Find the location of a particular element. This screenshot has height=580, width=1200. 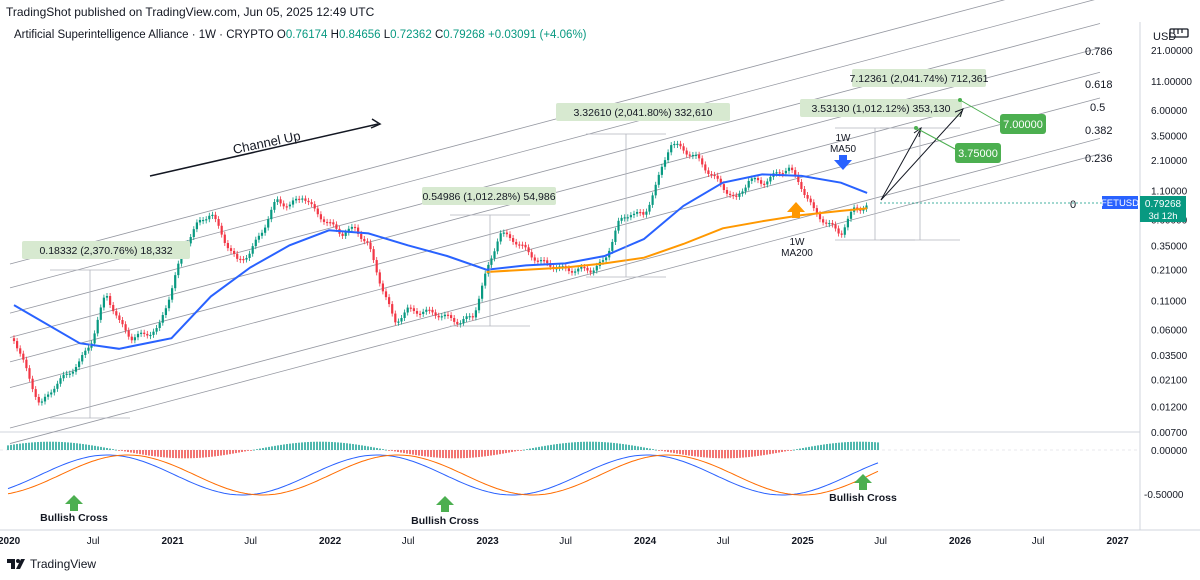

price-tag-bg is located at coordinates (1163, 209).